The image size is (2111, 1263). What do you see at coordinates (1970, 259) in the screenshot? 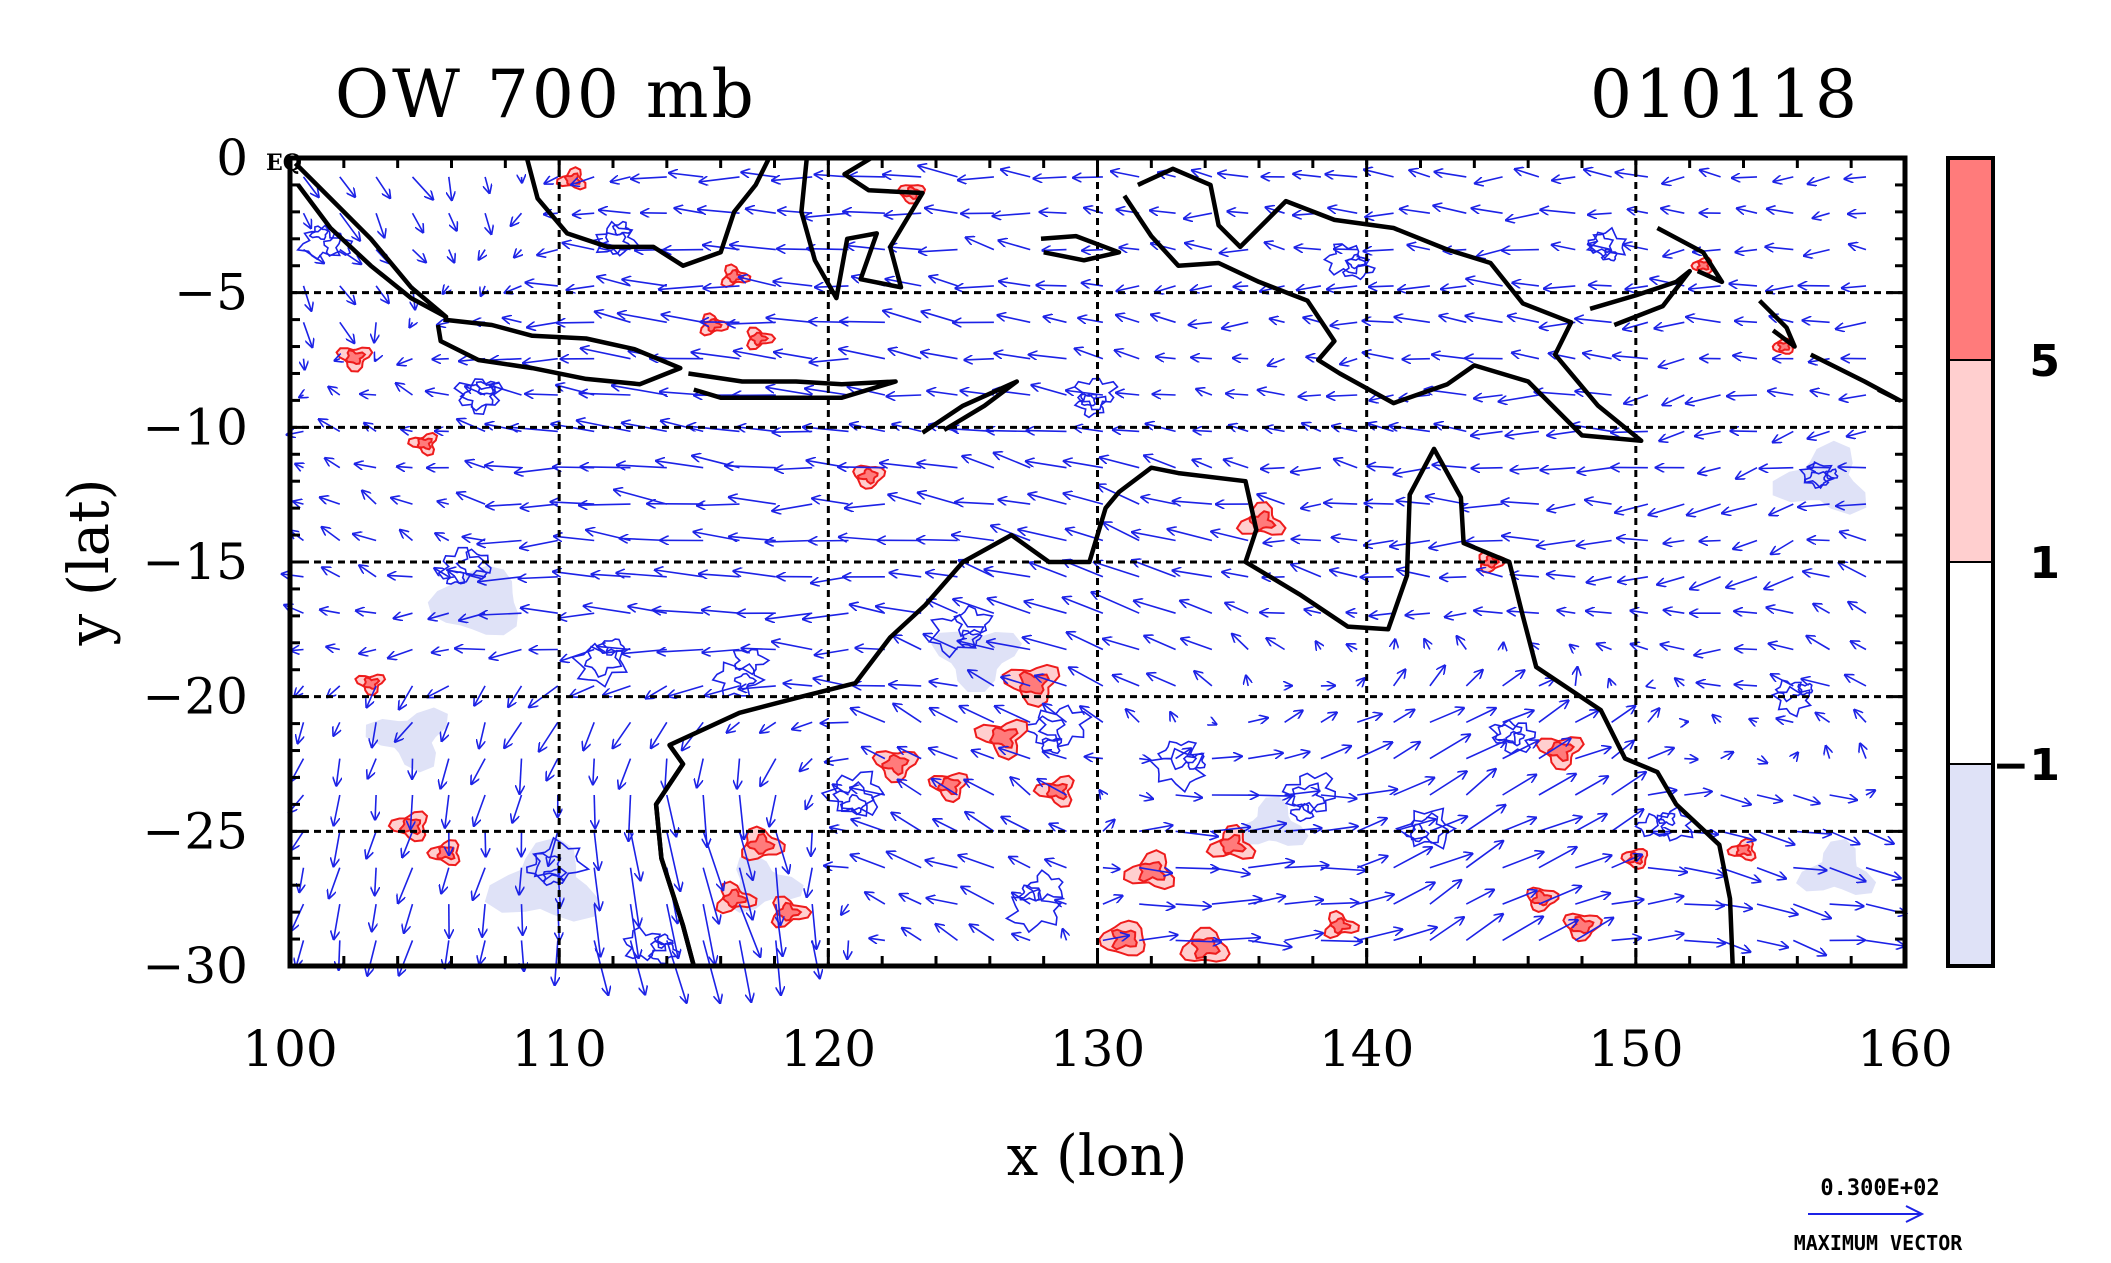
I see `colorbar-band` at bounding box center [1970, 259].